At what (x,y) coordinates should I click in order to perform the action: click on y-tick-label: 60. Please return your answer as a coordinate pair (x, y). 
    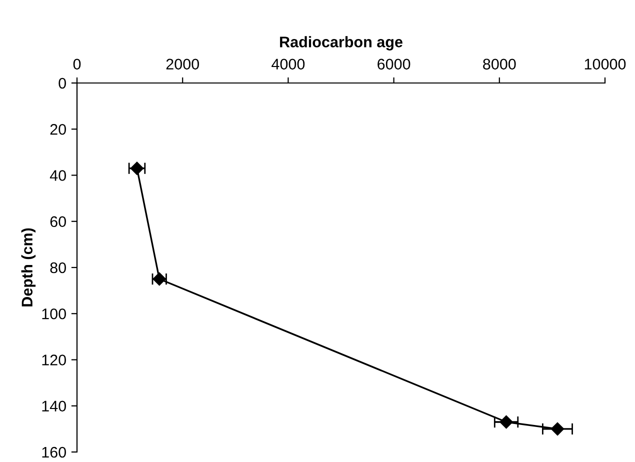
    Looking at the image, I should click on (58, 222).